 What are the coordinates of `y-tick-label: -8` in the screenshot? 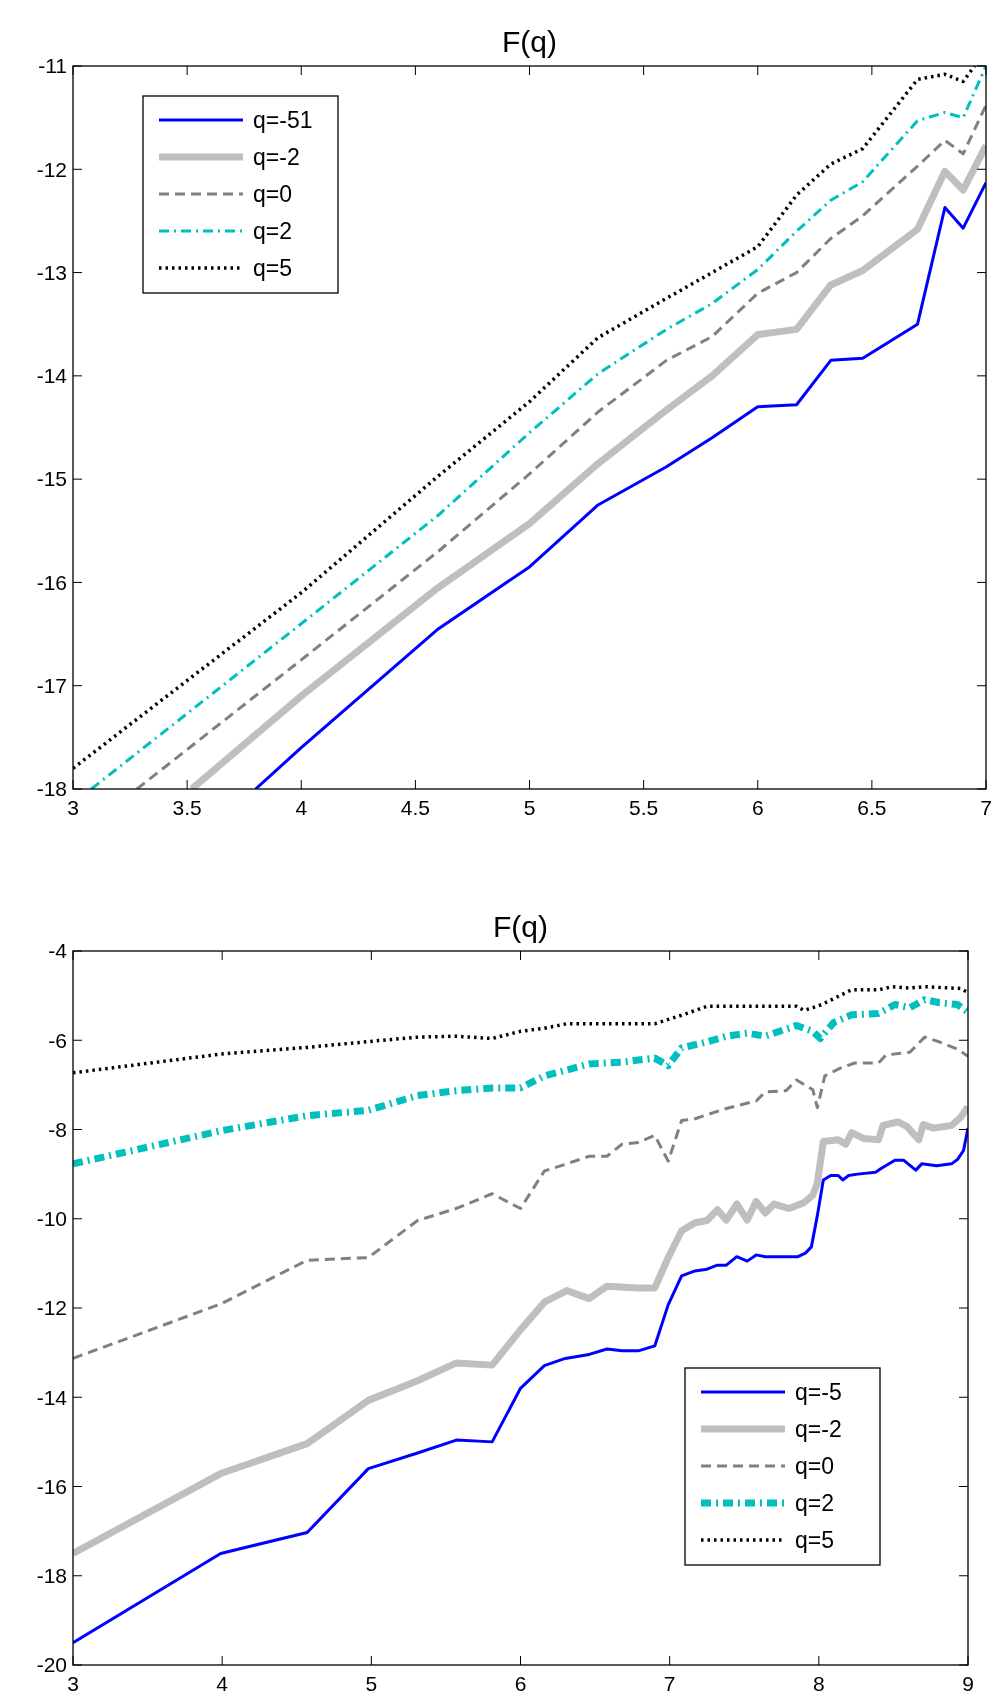 It's located at (57, 1129).